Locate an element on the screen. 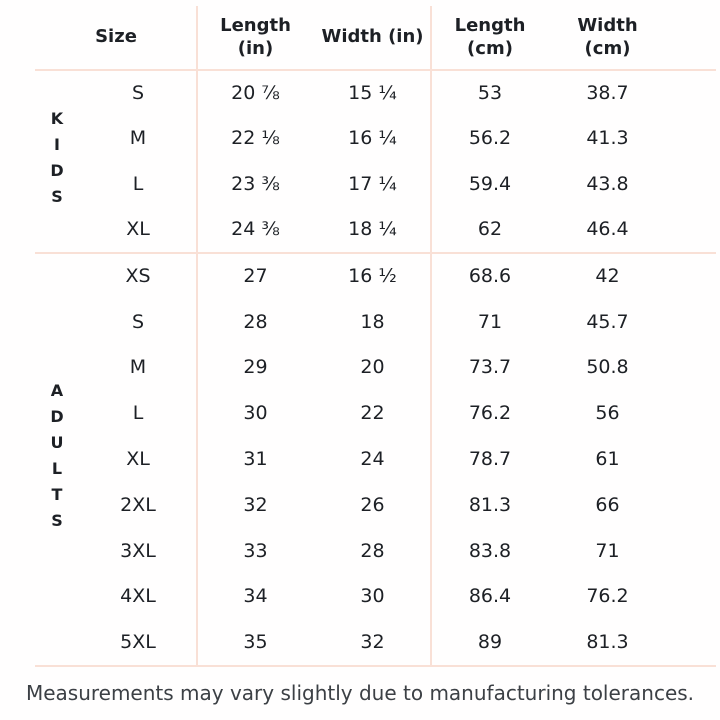 The width and height of the screenshot is (720, 720). cell-length-in: 29 is located at coordinates (255, 367).